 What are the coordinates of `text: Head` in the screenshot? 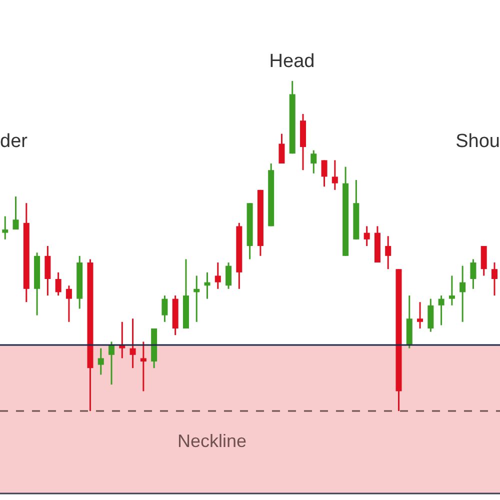 It's located at (292, 61).